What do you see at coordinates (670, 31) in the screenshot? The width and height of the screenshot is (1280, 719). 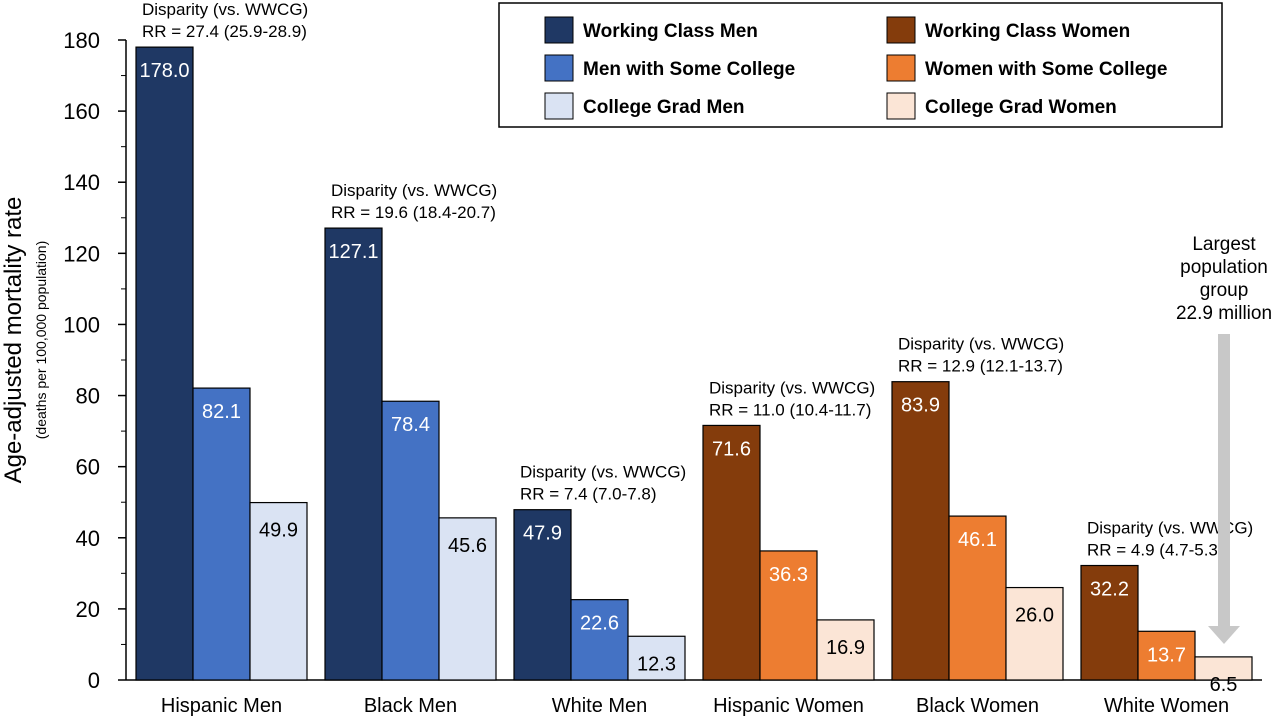 I see `legend-label: Working Class Men` at bounding box center [670, 31].